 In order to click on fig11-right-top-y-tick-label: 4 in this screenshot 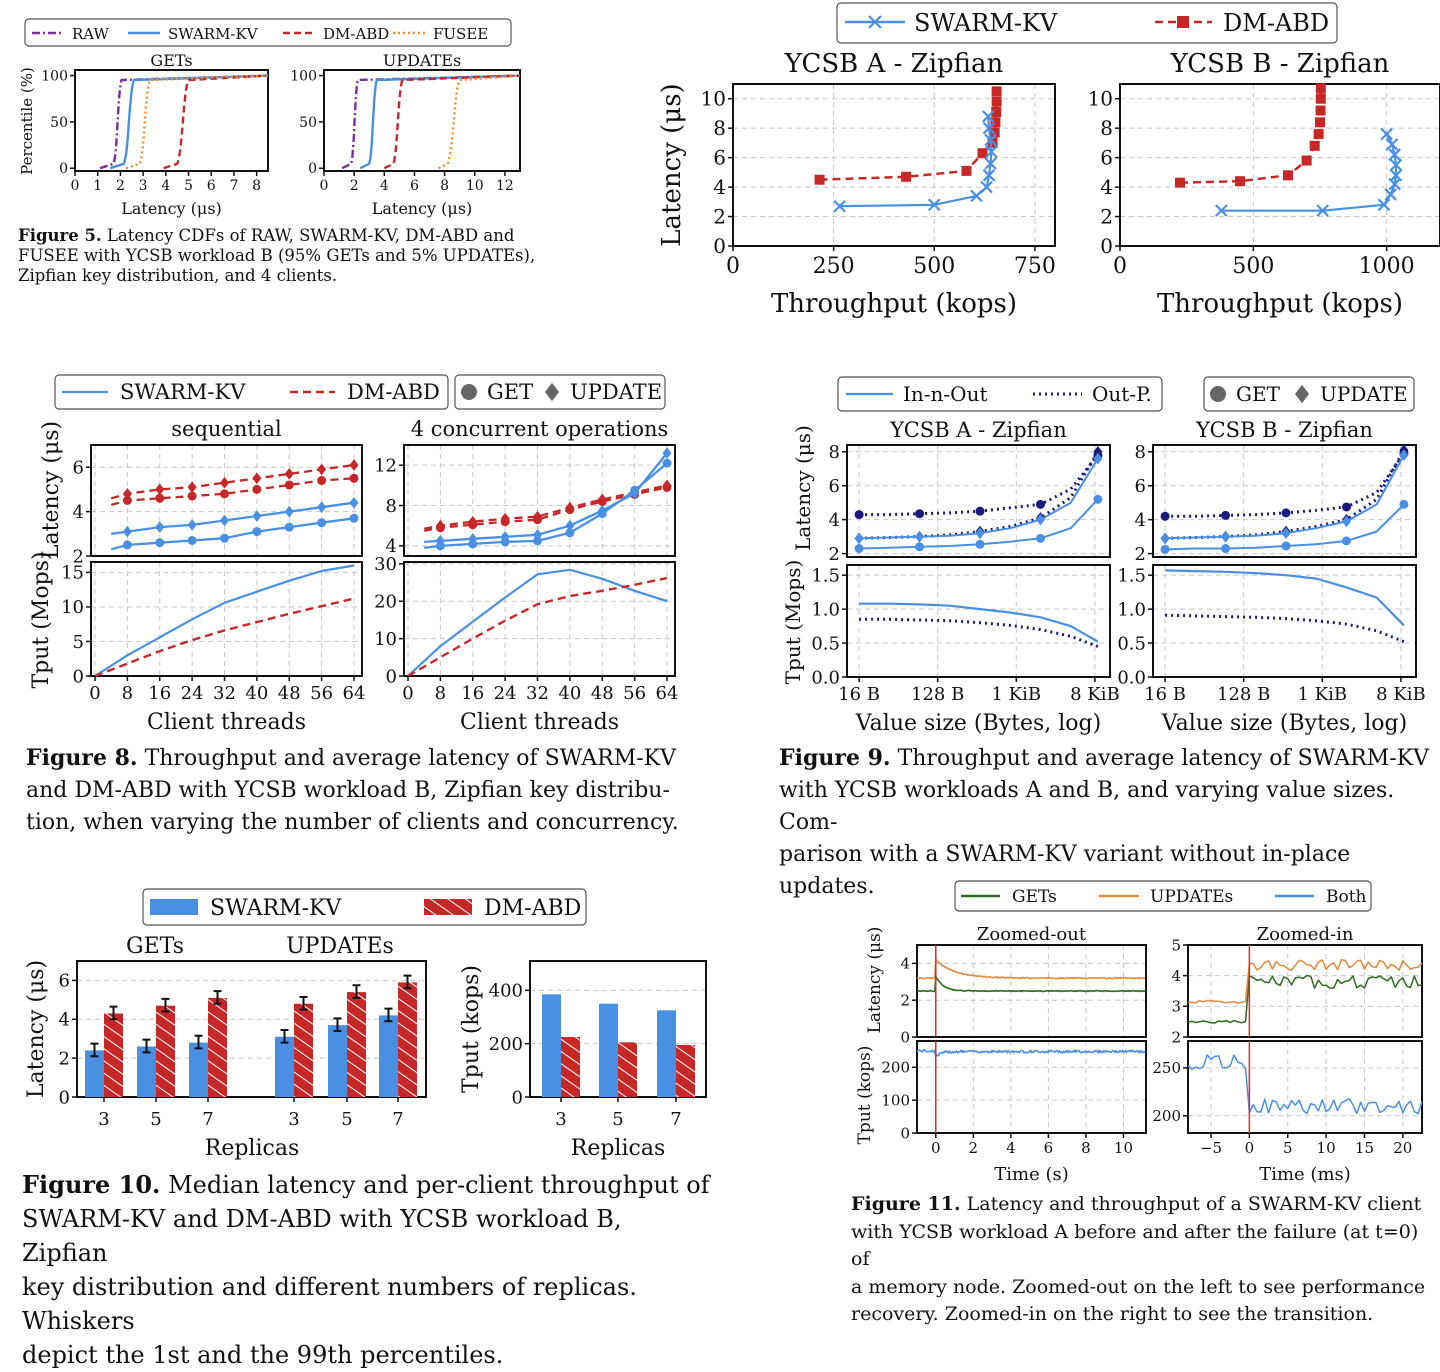, I will do `click(1176, 976)`.